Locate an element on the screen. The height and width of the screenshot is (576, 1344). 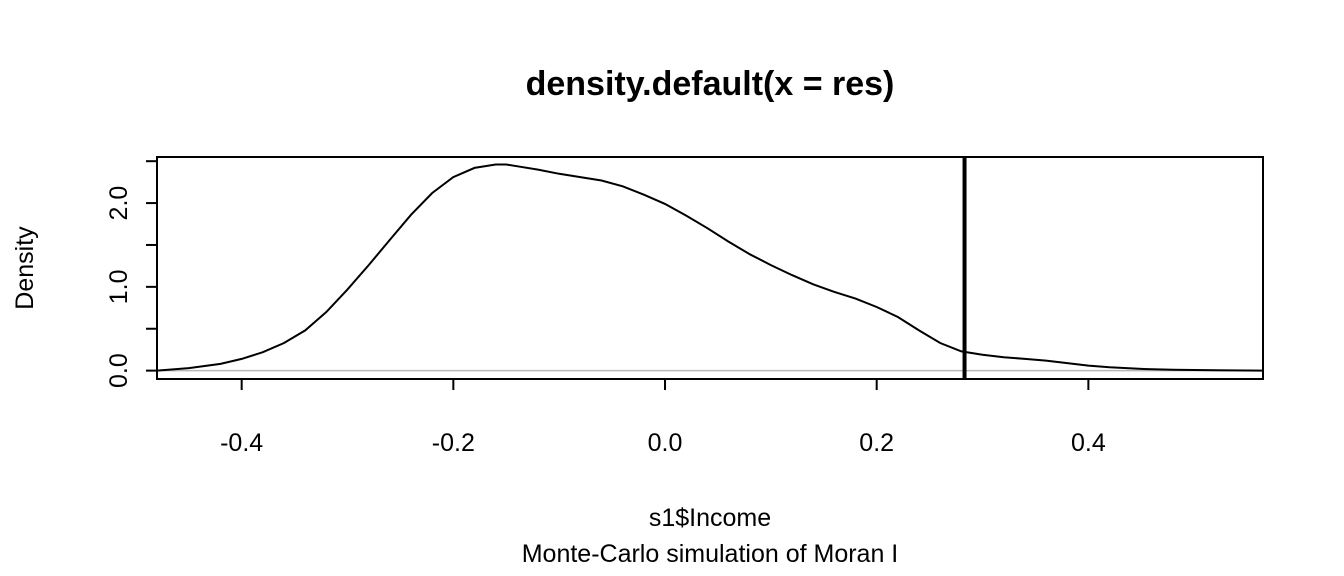
y-axis-label: Density is located at coordinates (25, 268).